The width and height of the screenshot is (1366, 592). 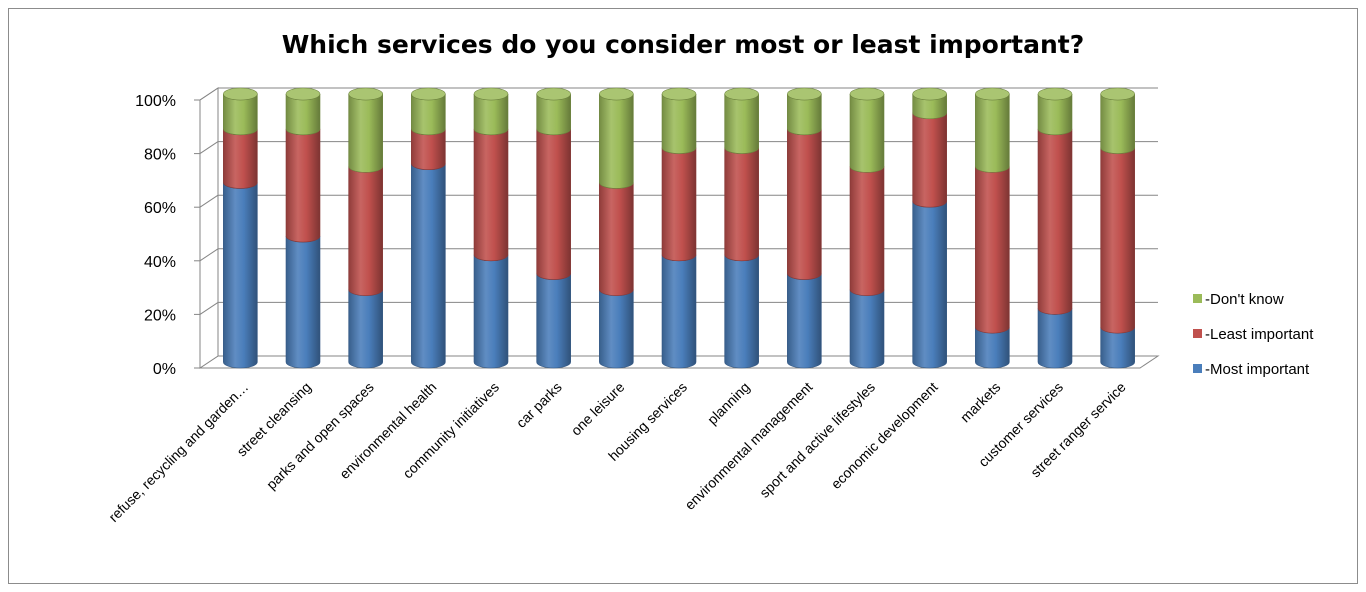 I want to click on y-tick-label: 40%, so click(x=160, y=262).